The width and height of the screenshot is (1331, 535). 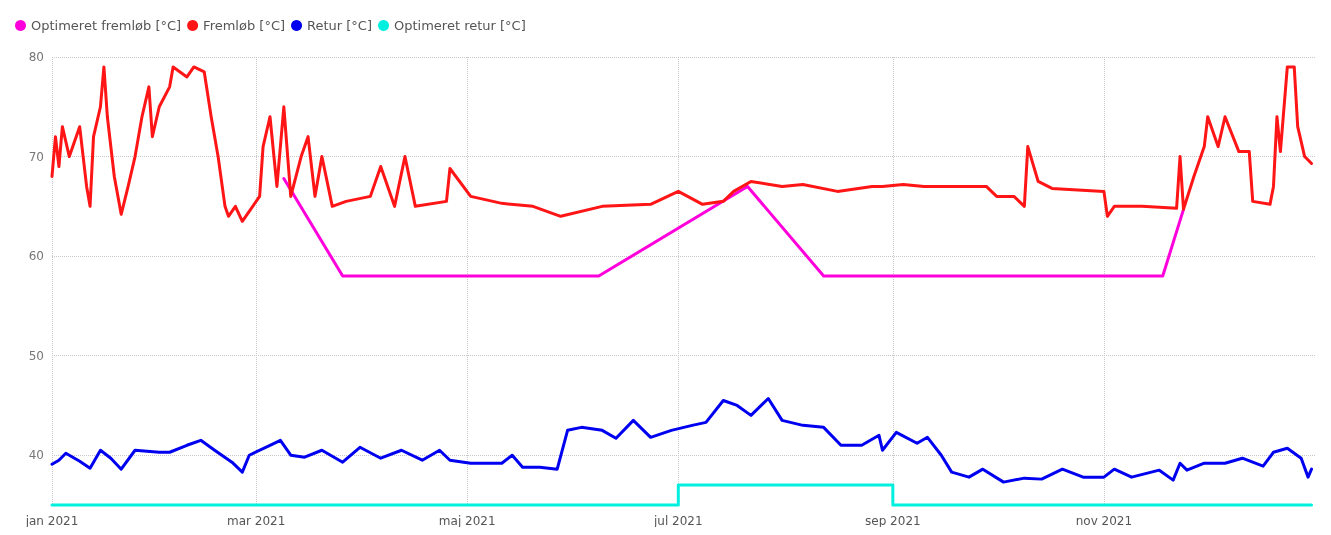 I want to click on y-tick-label: 50, so click(x=36, y=355).